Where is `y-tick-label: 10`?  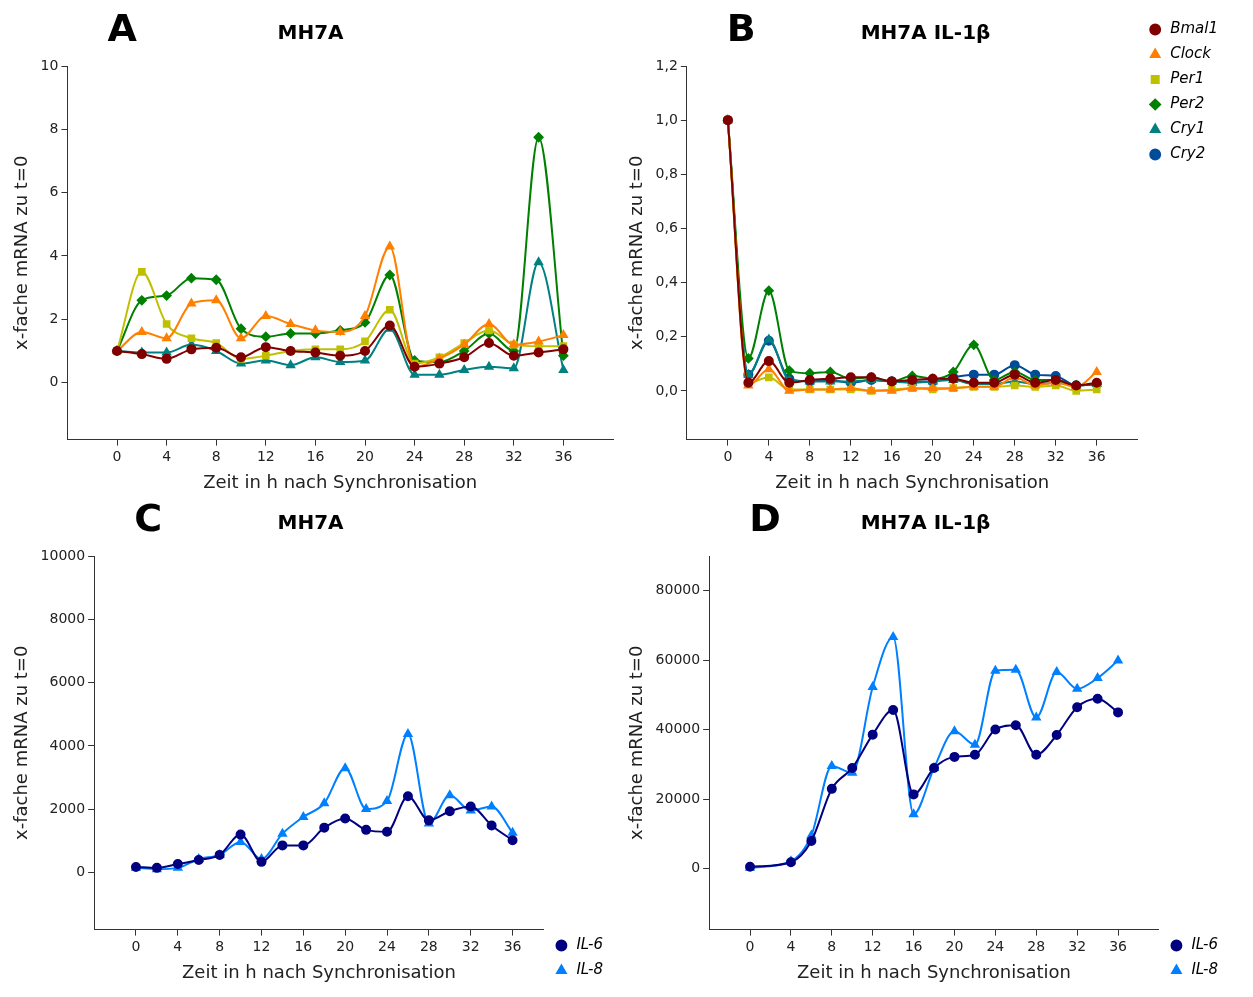 y-tick-label: 10 is located at coordinates (49, 64).